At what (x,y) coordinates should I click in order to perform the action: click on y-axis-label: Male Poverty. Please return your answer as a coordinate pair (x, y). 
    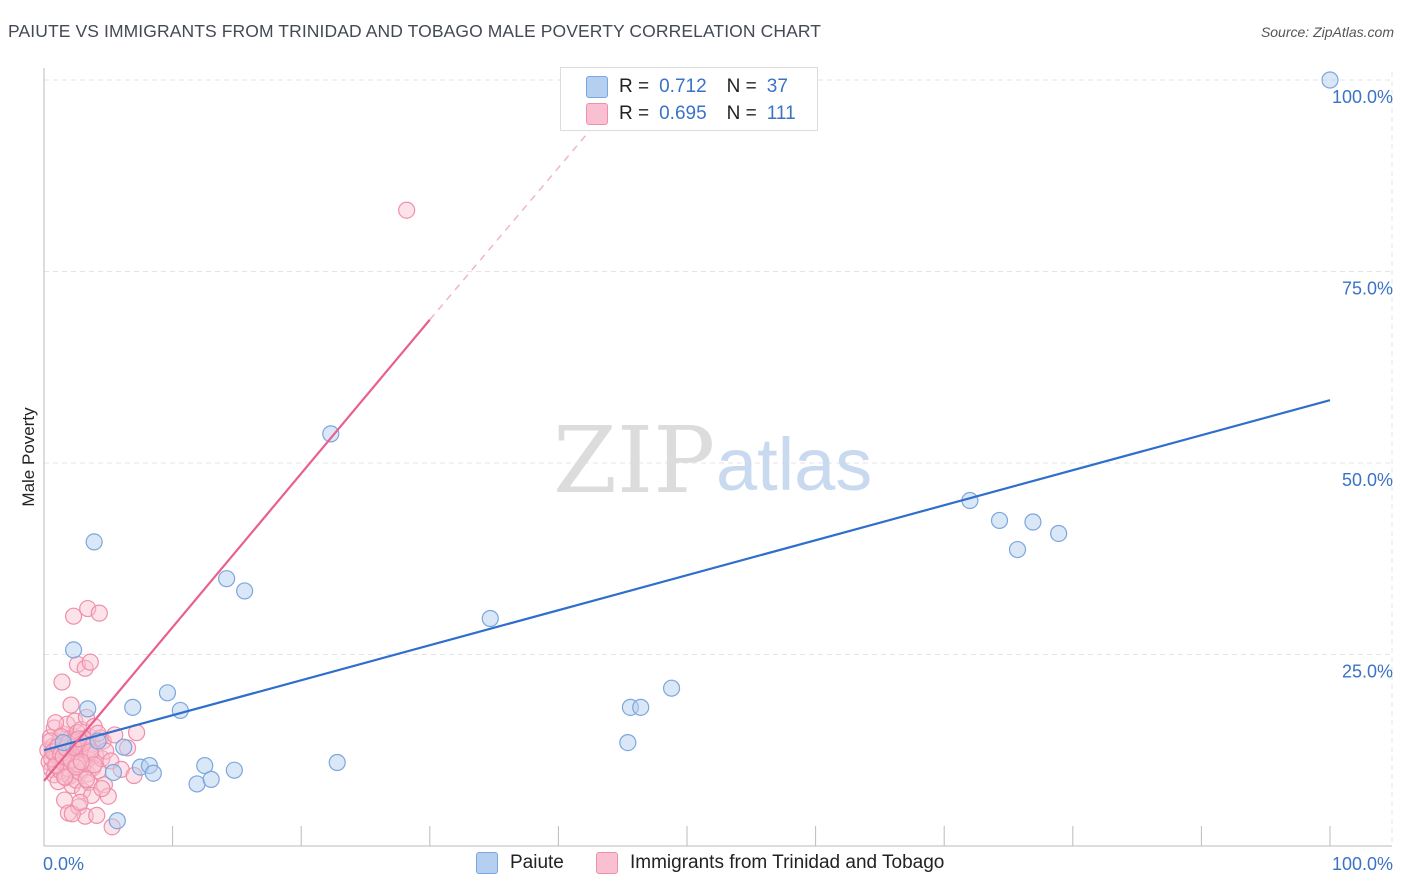
    Looking at the image, I should click on (28, 457).